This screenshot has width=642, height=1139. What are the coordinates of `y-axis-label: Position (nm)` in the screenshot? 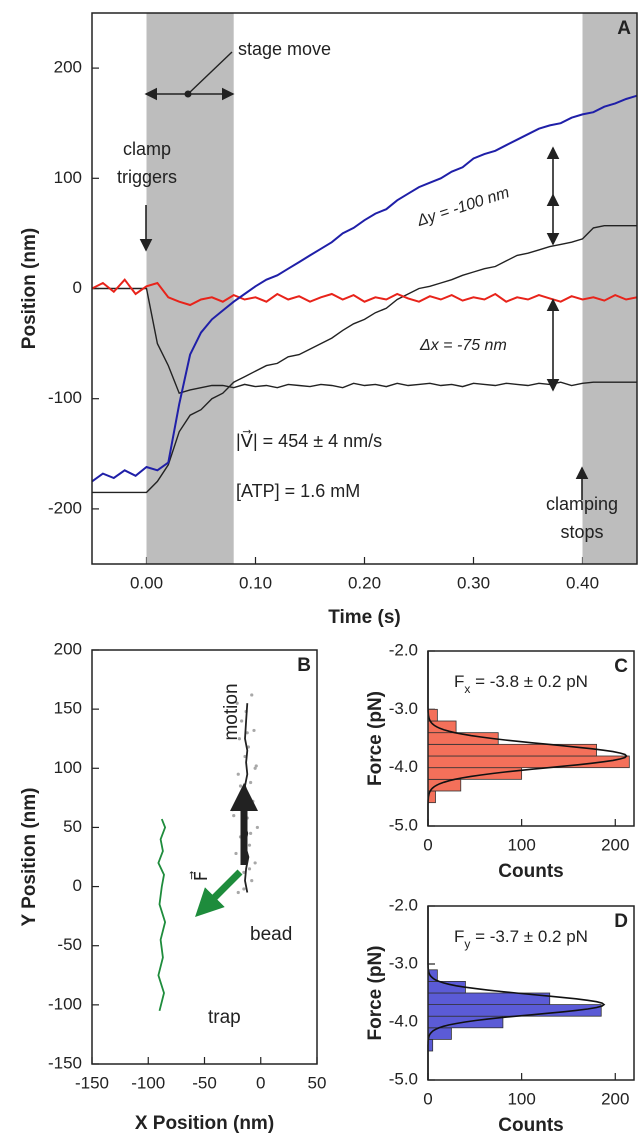 It's located at (29, 288).